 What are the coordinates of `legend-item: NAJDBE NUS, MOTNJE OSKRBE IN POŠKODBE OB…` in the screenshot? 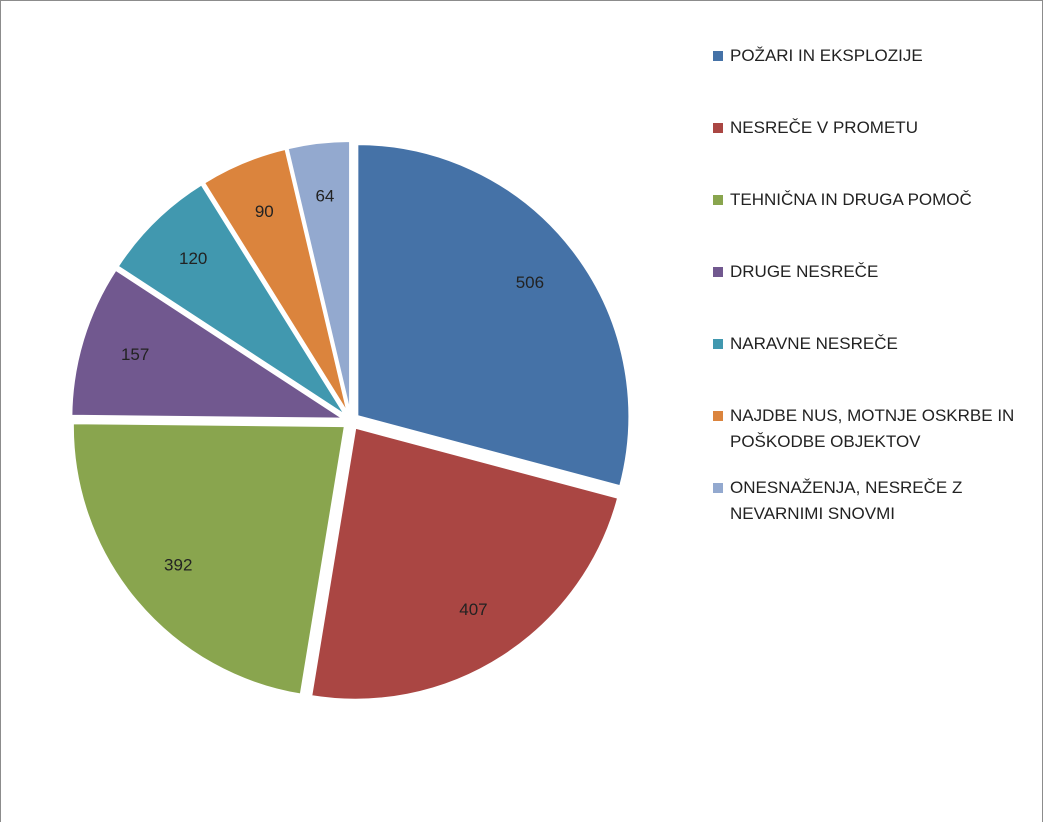 It's located at (871, 439).